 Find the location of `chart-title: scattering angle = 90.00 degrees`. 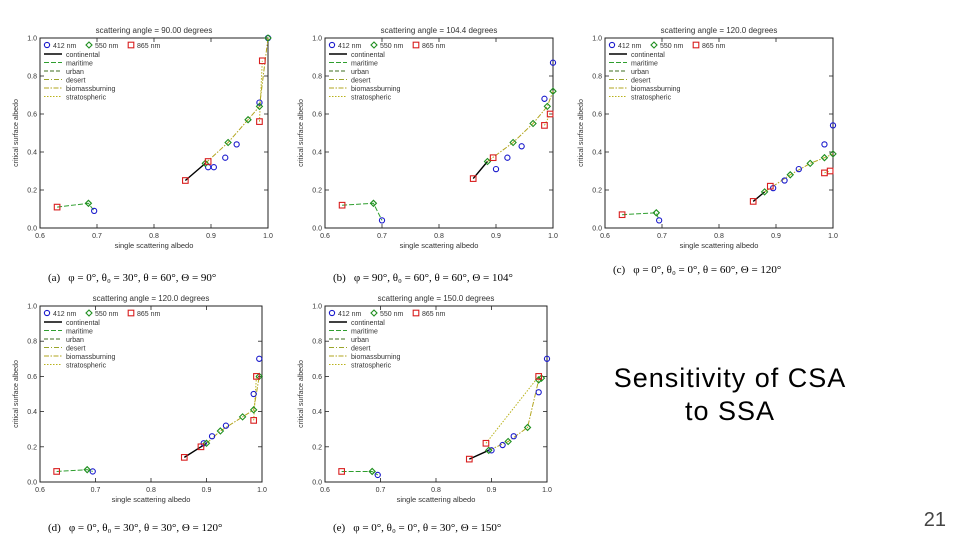

chart-title: scattering angle = 90.00 degrees is located at coordinates (154, 30).